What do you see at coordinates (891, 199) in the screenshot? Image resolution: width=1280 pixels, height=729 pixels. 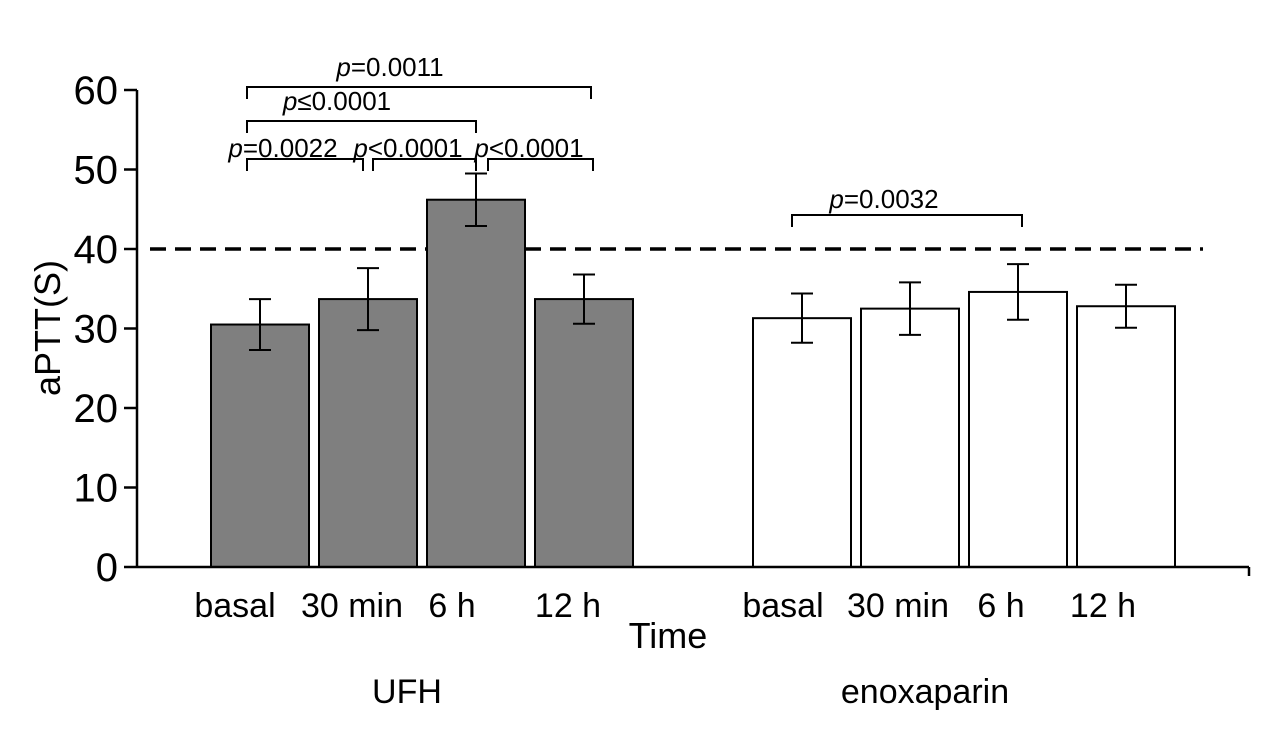 I see `p-value-text: =0.0032` at bounding box center [891, 199].